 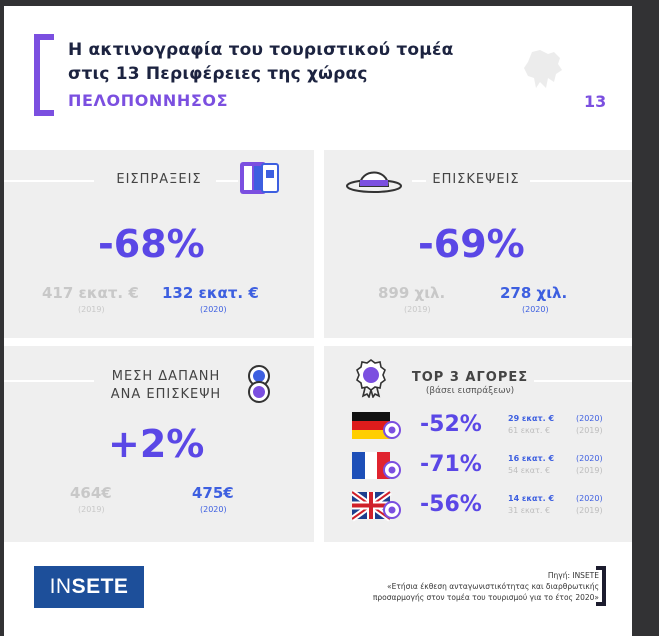 What do you see at coordinates (259, 384) in the screenshot?
I see `coins-icon` at bounding box center [259, 384].